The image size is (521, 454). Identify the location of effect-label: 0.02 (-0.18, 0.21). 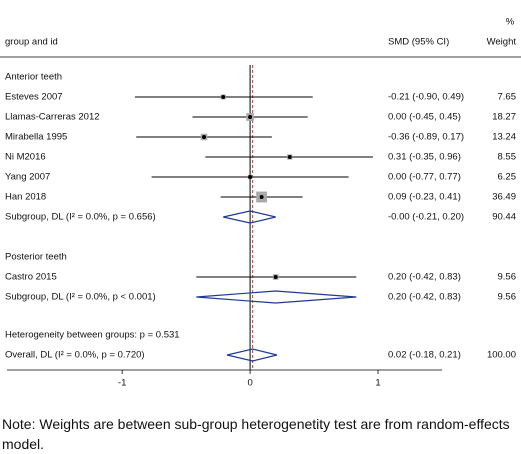
(424, 355).